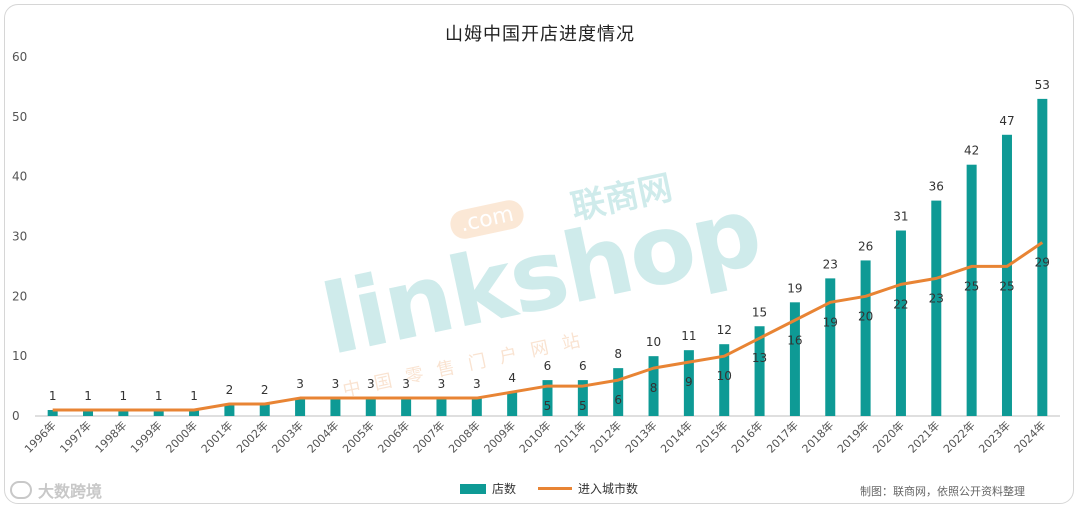  What do you see at coordinates (393, 436) in the screenshot?
I see `x-tick-label: 2006年` at bounding box center [393, 436].